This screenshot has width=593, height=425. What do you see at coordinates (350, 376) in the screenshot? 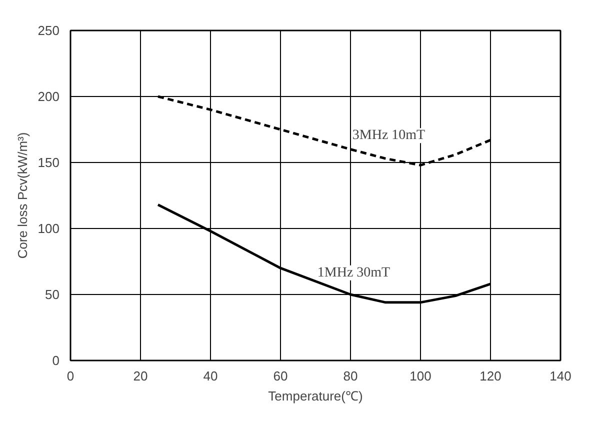
I see `x-tick-label: 80` at bounding box center [350, 376].